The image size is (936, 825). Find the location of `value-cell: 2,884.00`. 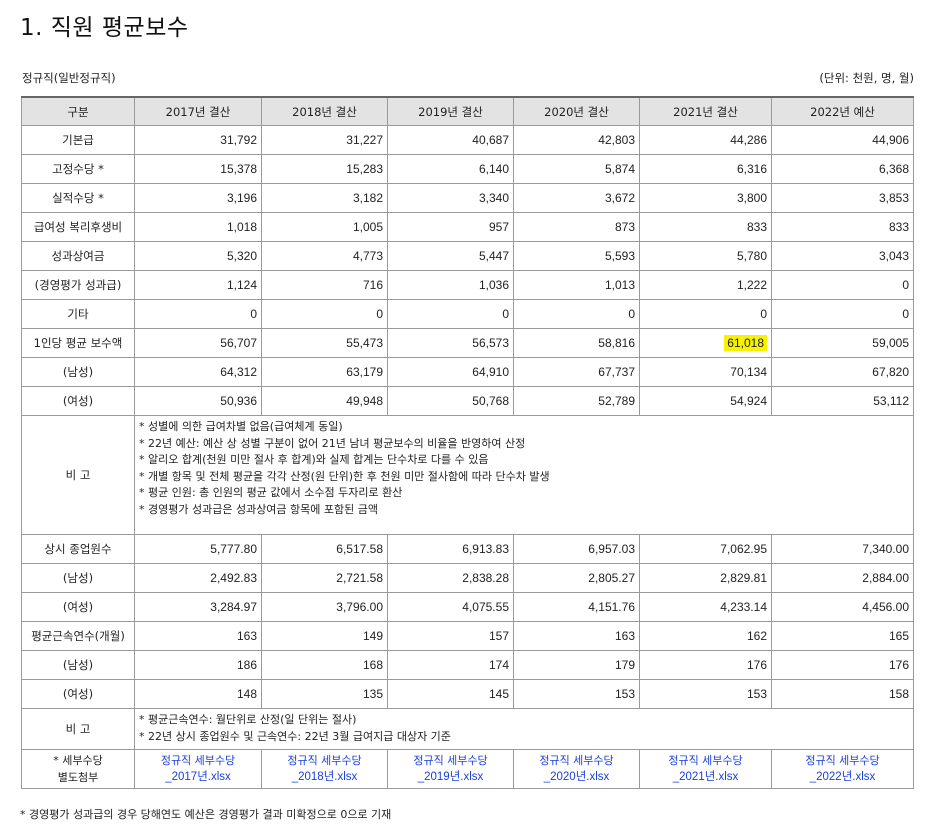

value-cell: 2,884.00 is located at coordinates (842, 578).